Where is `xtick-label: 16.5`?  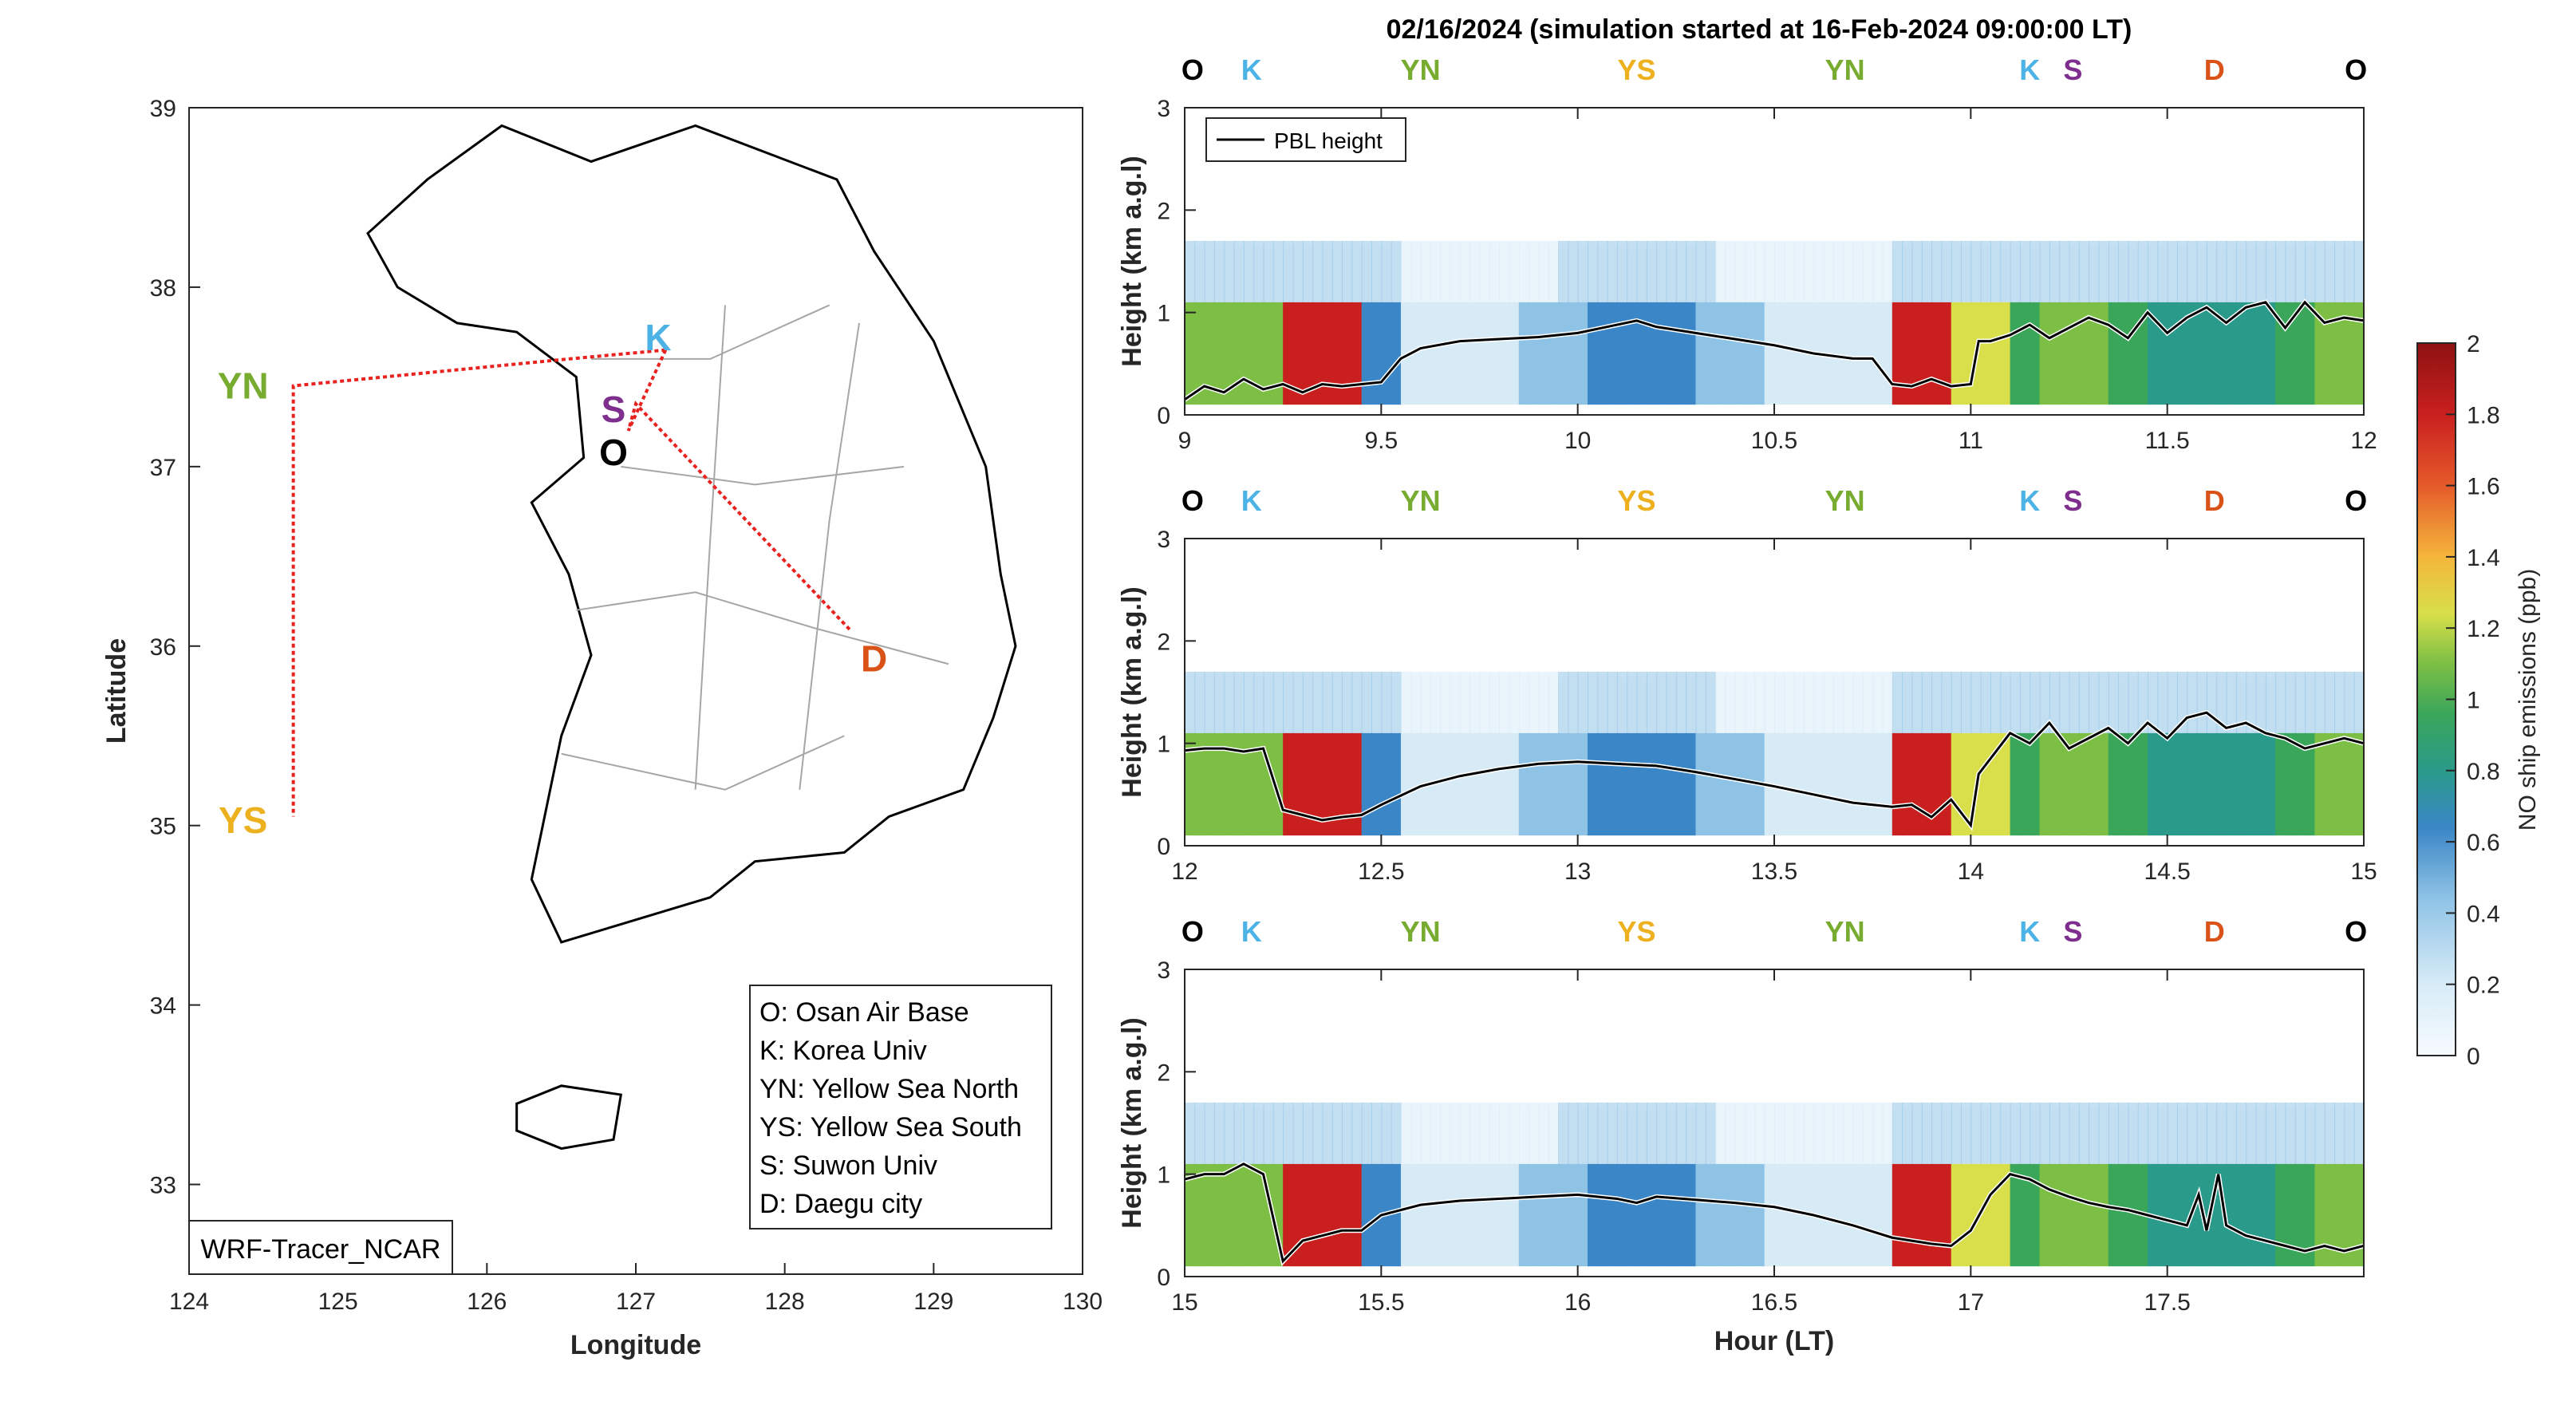 xtick-label: 16.5 is located at coordinates (1774, 1302).